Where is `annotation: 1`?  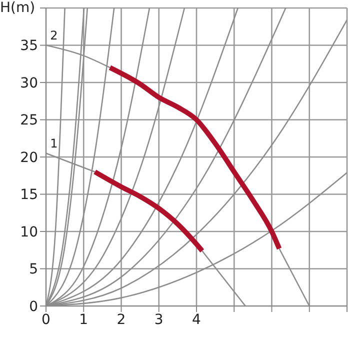
annotation: 1 is located at coordinates (54, 143).